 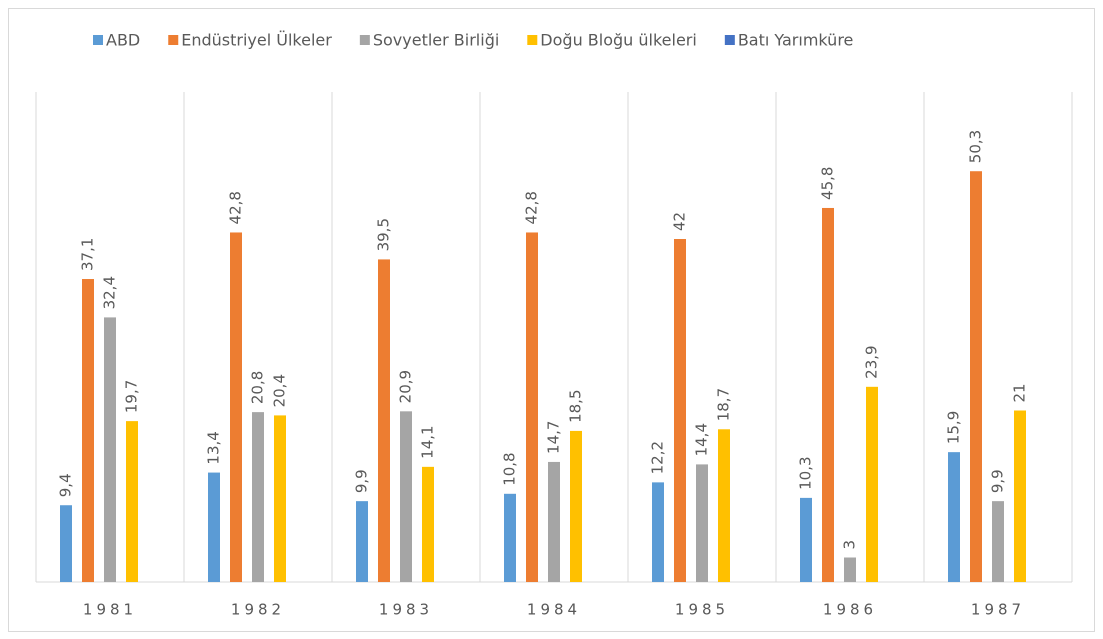 What do you see at coordinates (123, 40) in the screenshot?
I see `legend-label: ABD` at bounding box center [123, 40].